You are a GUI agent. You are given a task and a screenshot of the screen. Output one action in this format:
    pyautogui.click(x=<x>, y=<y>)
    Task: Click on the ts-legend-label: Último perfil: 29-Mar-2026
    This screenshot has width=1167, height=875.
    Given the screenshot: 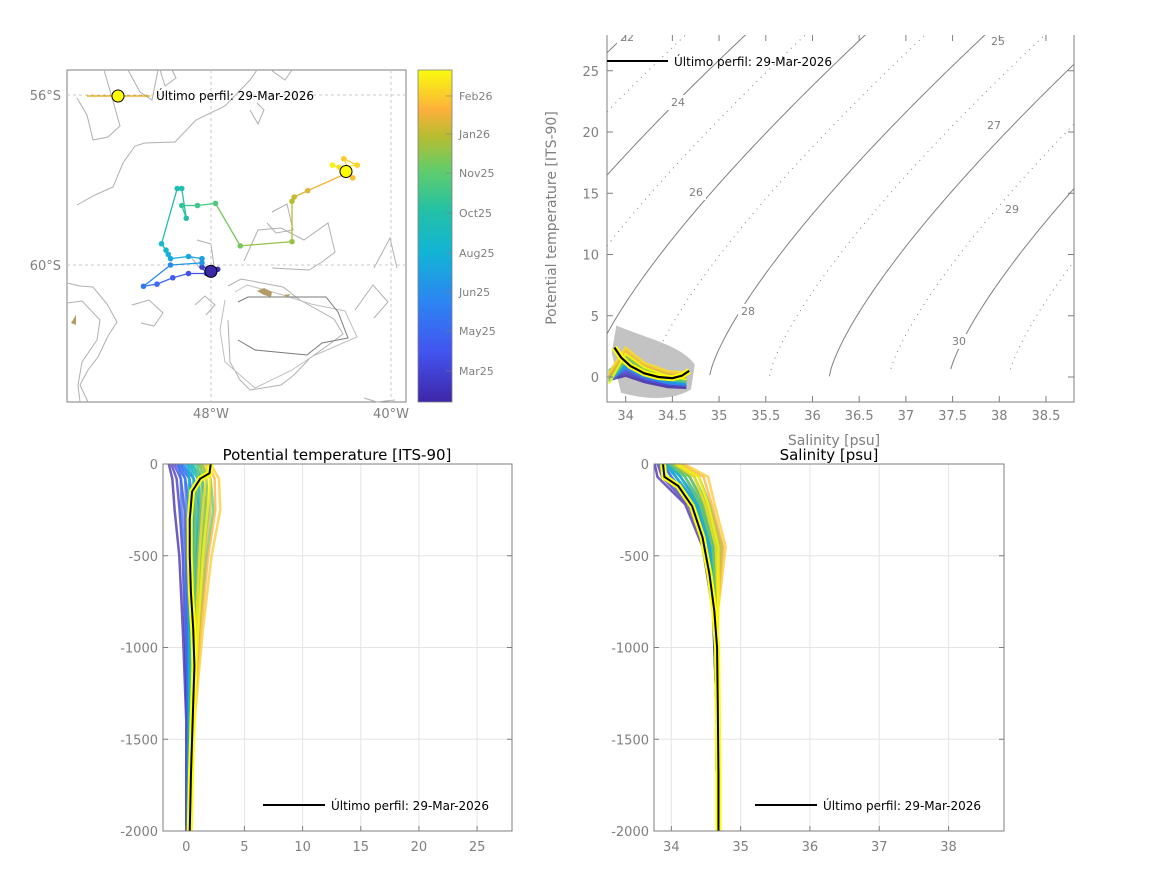 What is the action you would take?
    pyautogui.click(x=753, y=61)
    